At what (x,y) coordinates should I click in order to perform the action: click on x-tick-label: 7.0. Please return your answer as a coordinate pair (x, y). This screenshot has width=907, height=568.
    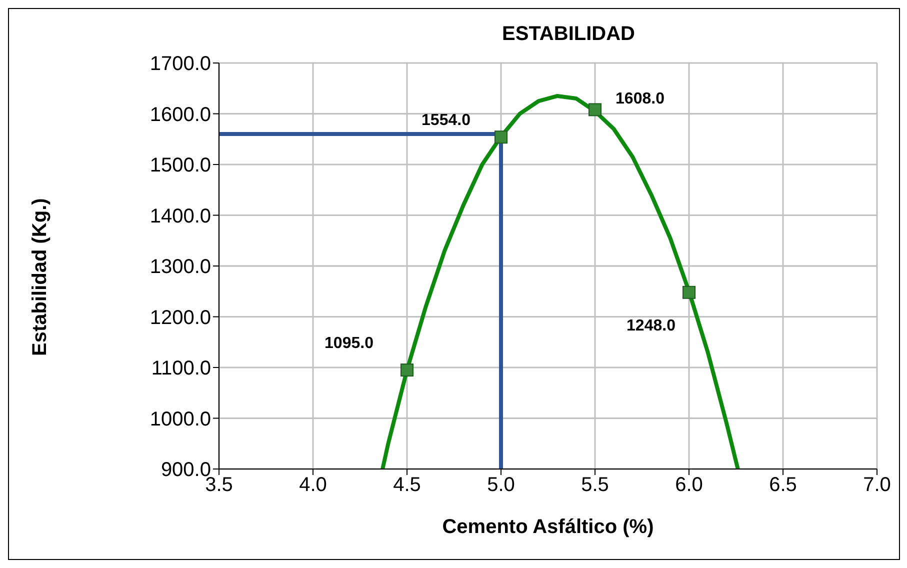
    Looking at the image, I should click on (877, 485).